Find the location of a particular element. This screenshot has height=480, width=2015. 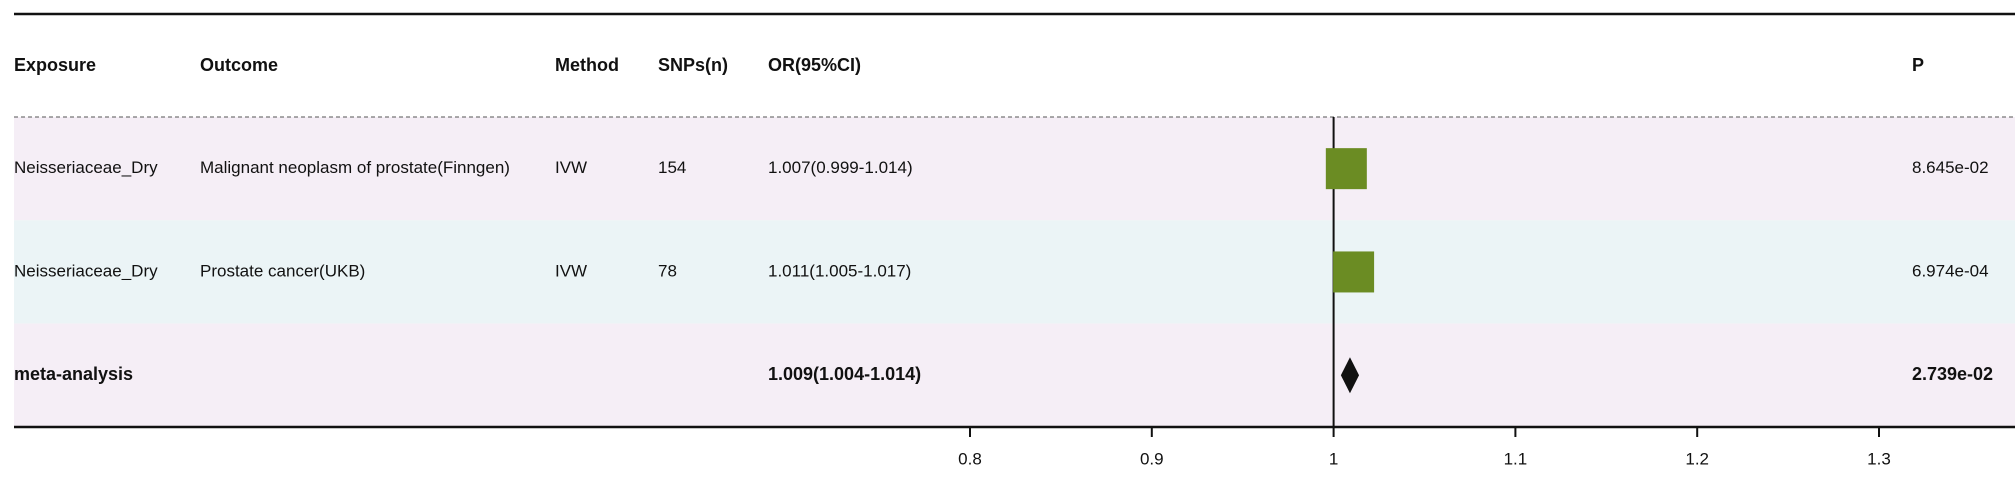

cell-outcome: Malignant neoplasm of prostate(Finngen) is located at coordinates (355, 167).